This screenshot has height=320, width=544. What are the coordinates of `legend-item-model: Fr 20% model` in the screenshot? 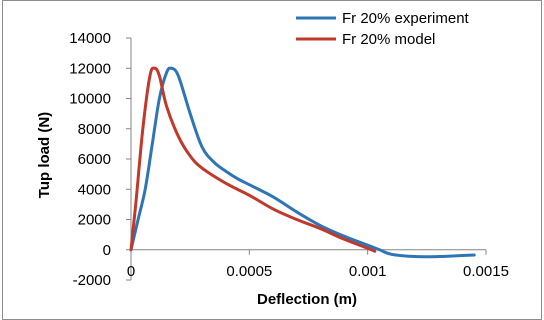 It's located at (365, 39).